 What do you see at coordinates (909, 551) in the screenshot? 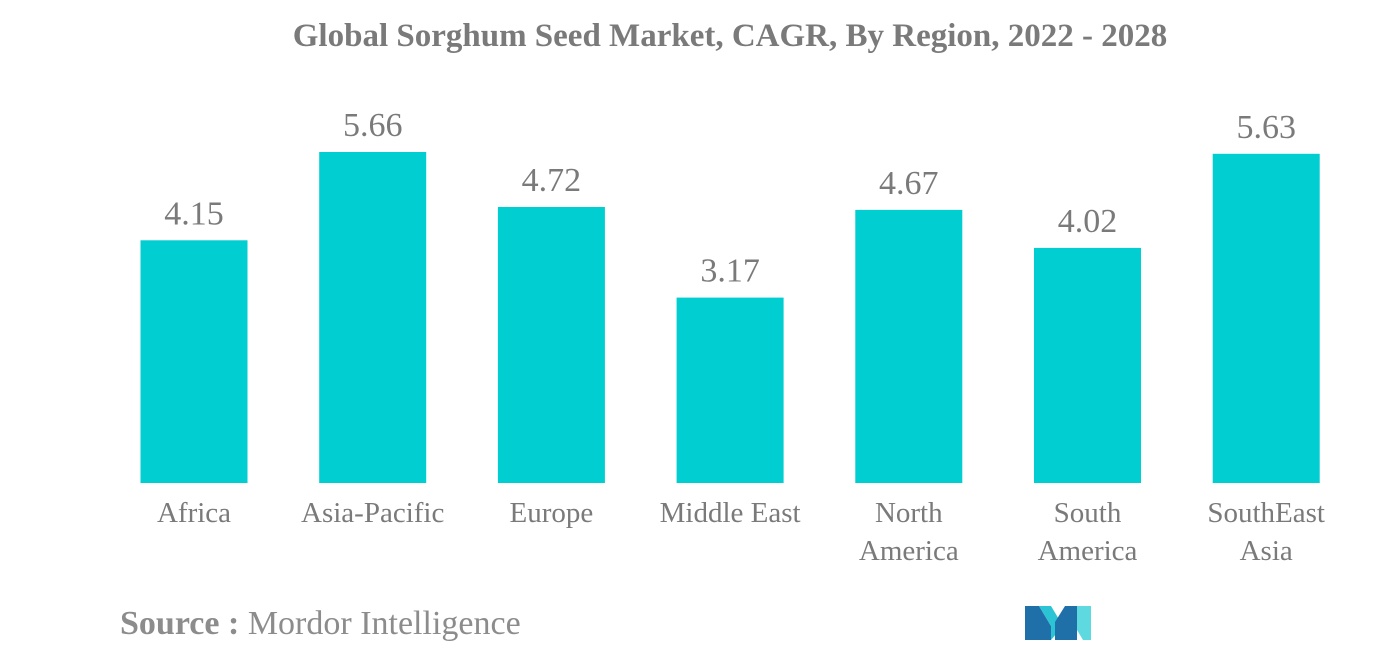
I see `category-label-4-1: America` at bounding box center [909, 551].